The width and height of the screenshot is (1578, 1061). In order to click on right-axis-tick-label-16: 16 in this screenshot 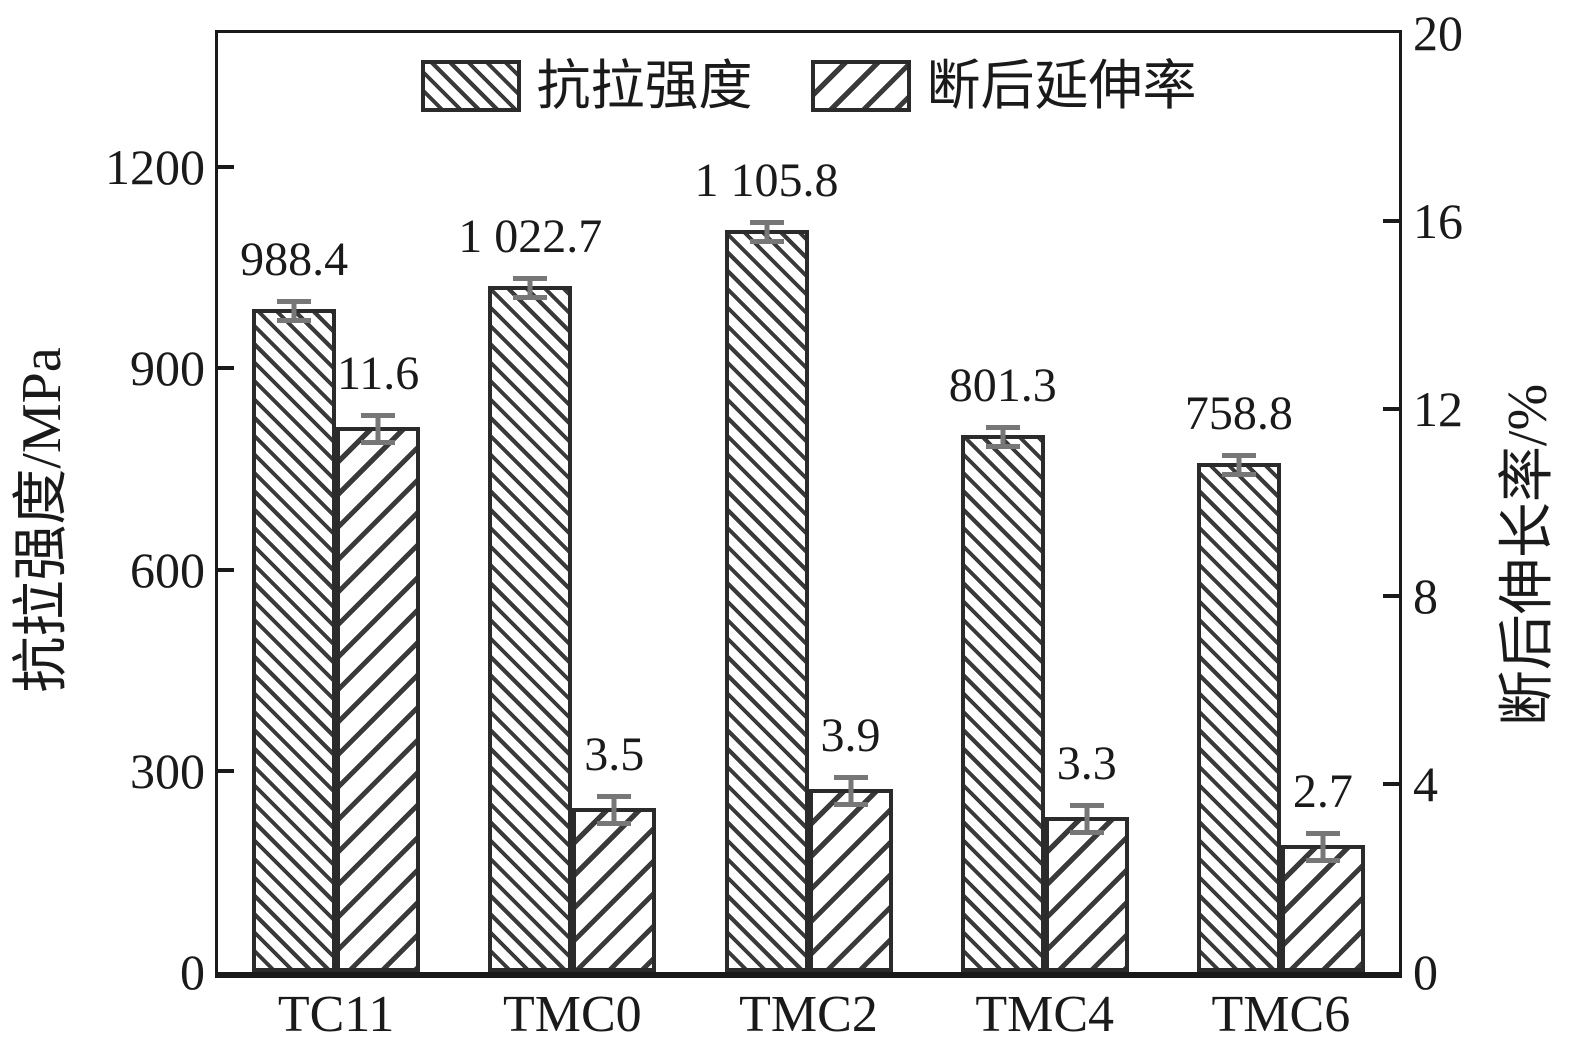, I will do `click(1438, 220)`.